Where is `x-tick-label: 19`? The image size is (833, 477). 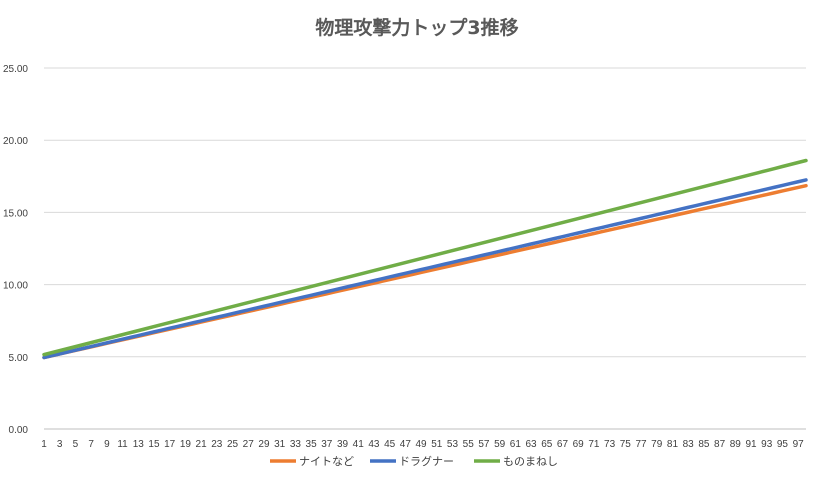
x-tick-label: 19 is located at coordinates (186, 444).